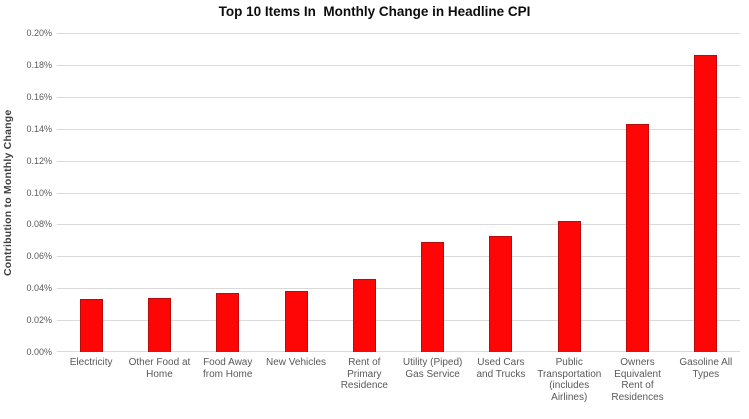 The height and width of the screenshot is (419, 749). I want to click on x-tick-label: Electricity, so click(91, 362).